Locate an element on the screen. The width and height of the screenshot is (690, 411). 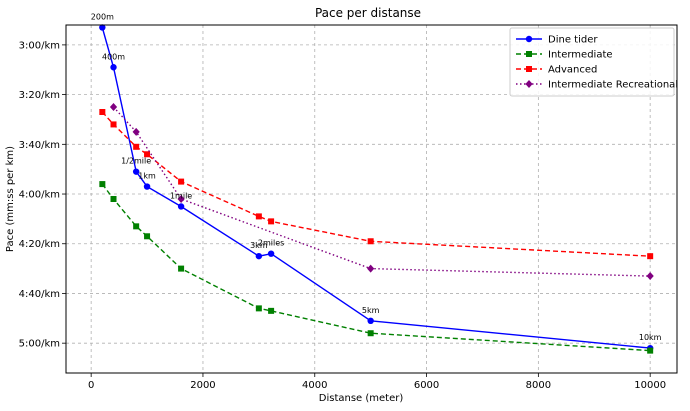
y-tick-label: 3:40/km is located at coordinates (39, 145).